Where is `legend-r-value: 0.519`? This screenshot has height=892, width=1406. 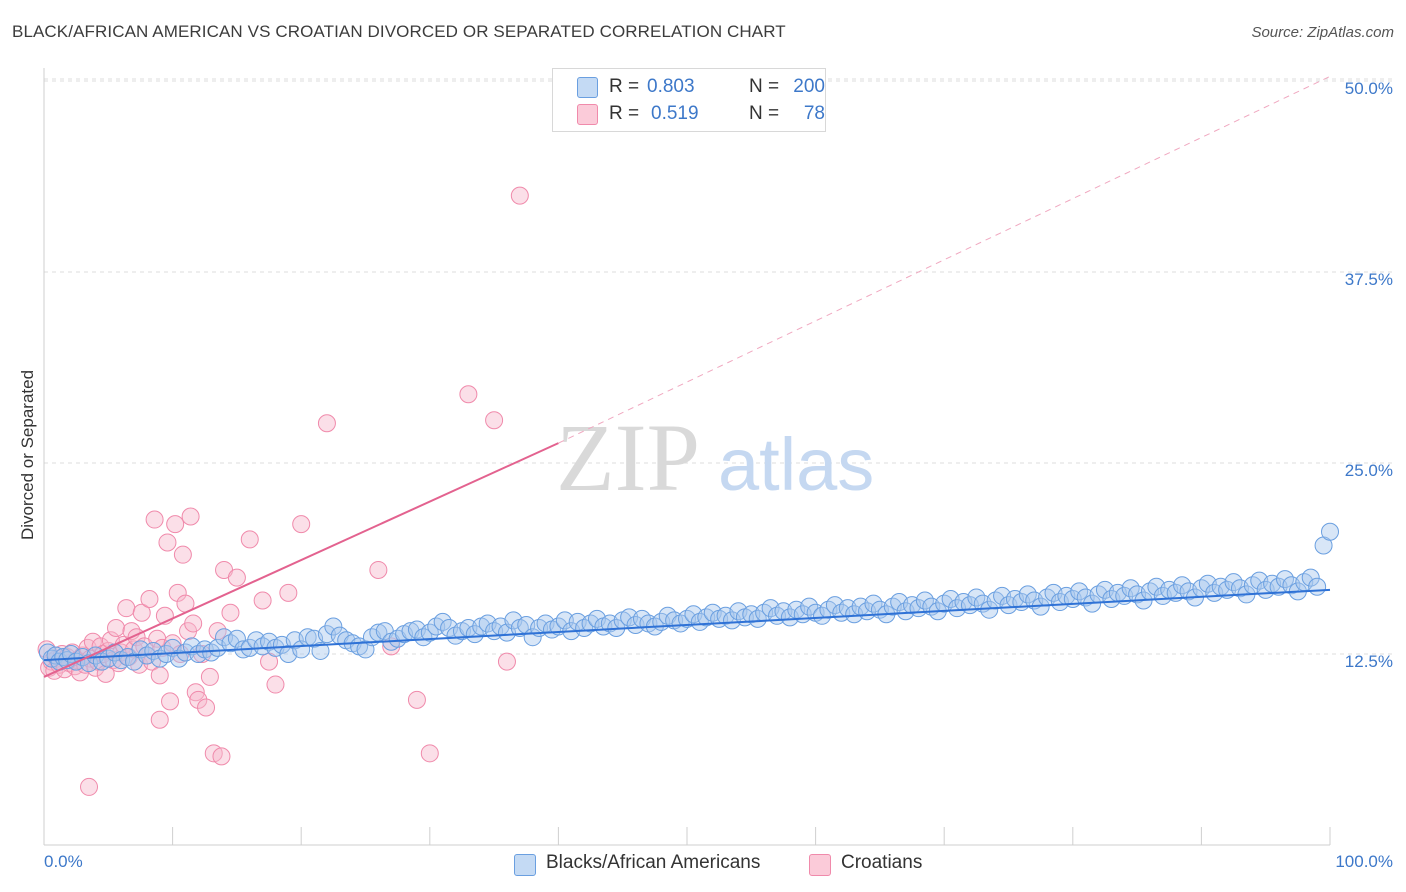
legend-r-value: 0.519 is located at coordinates (675, 113).